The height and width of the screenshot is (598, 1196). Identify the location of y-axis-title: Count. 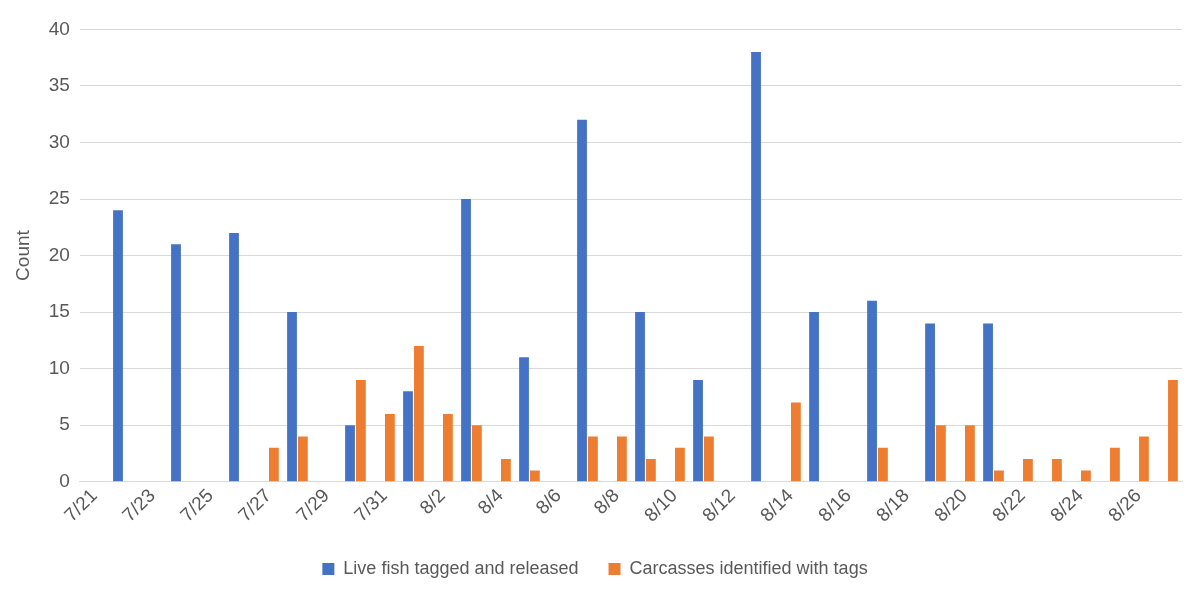
(22, 255).